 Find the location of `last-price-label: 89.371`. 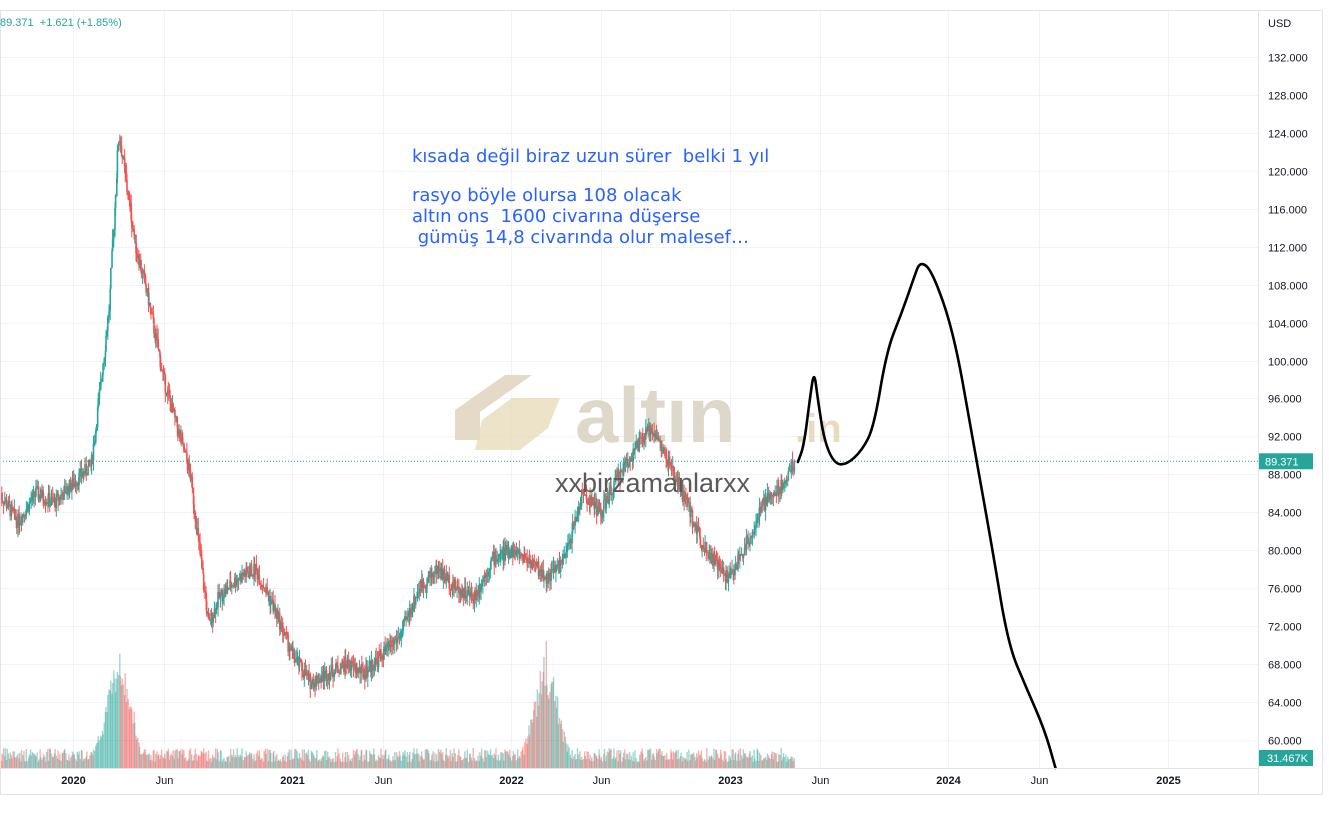

last-price-label: 89.371 is located at coordinates (1286, 461).